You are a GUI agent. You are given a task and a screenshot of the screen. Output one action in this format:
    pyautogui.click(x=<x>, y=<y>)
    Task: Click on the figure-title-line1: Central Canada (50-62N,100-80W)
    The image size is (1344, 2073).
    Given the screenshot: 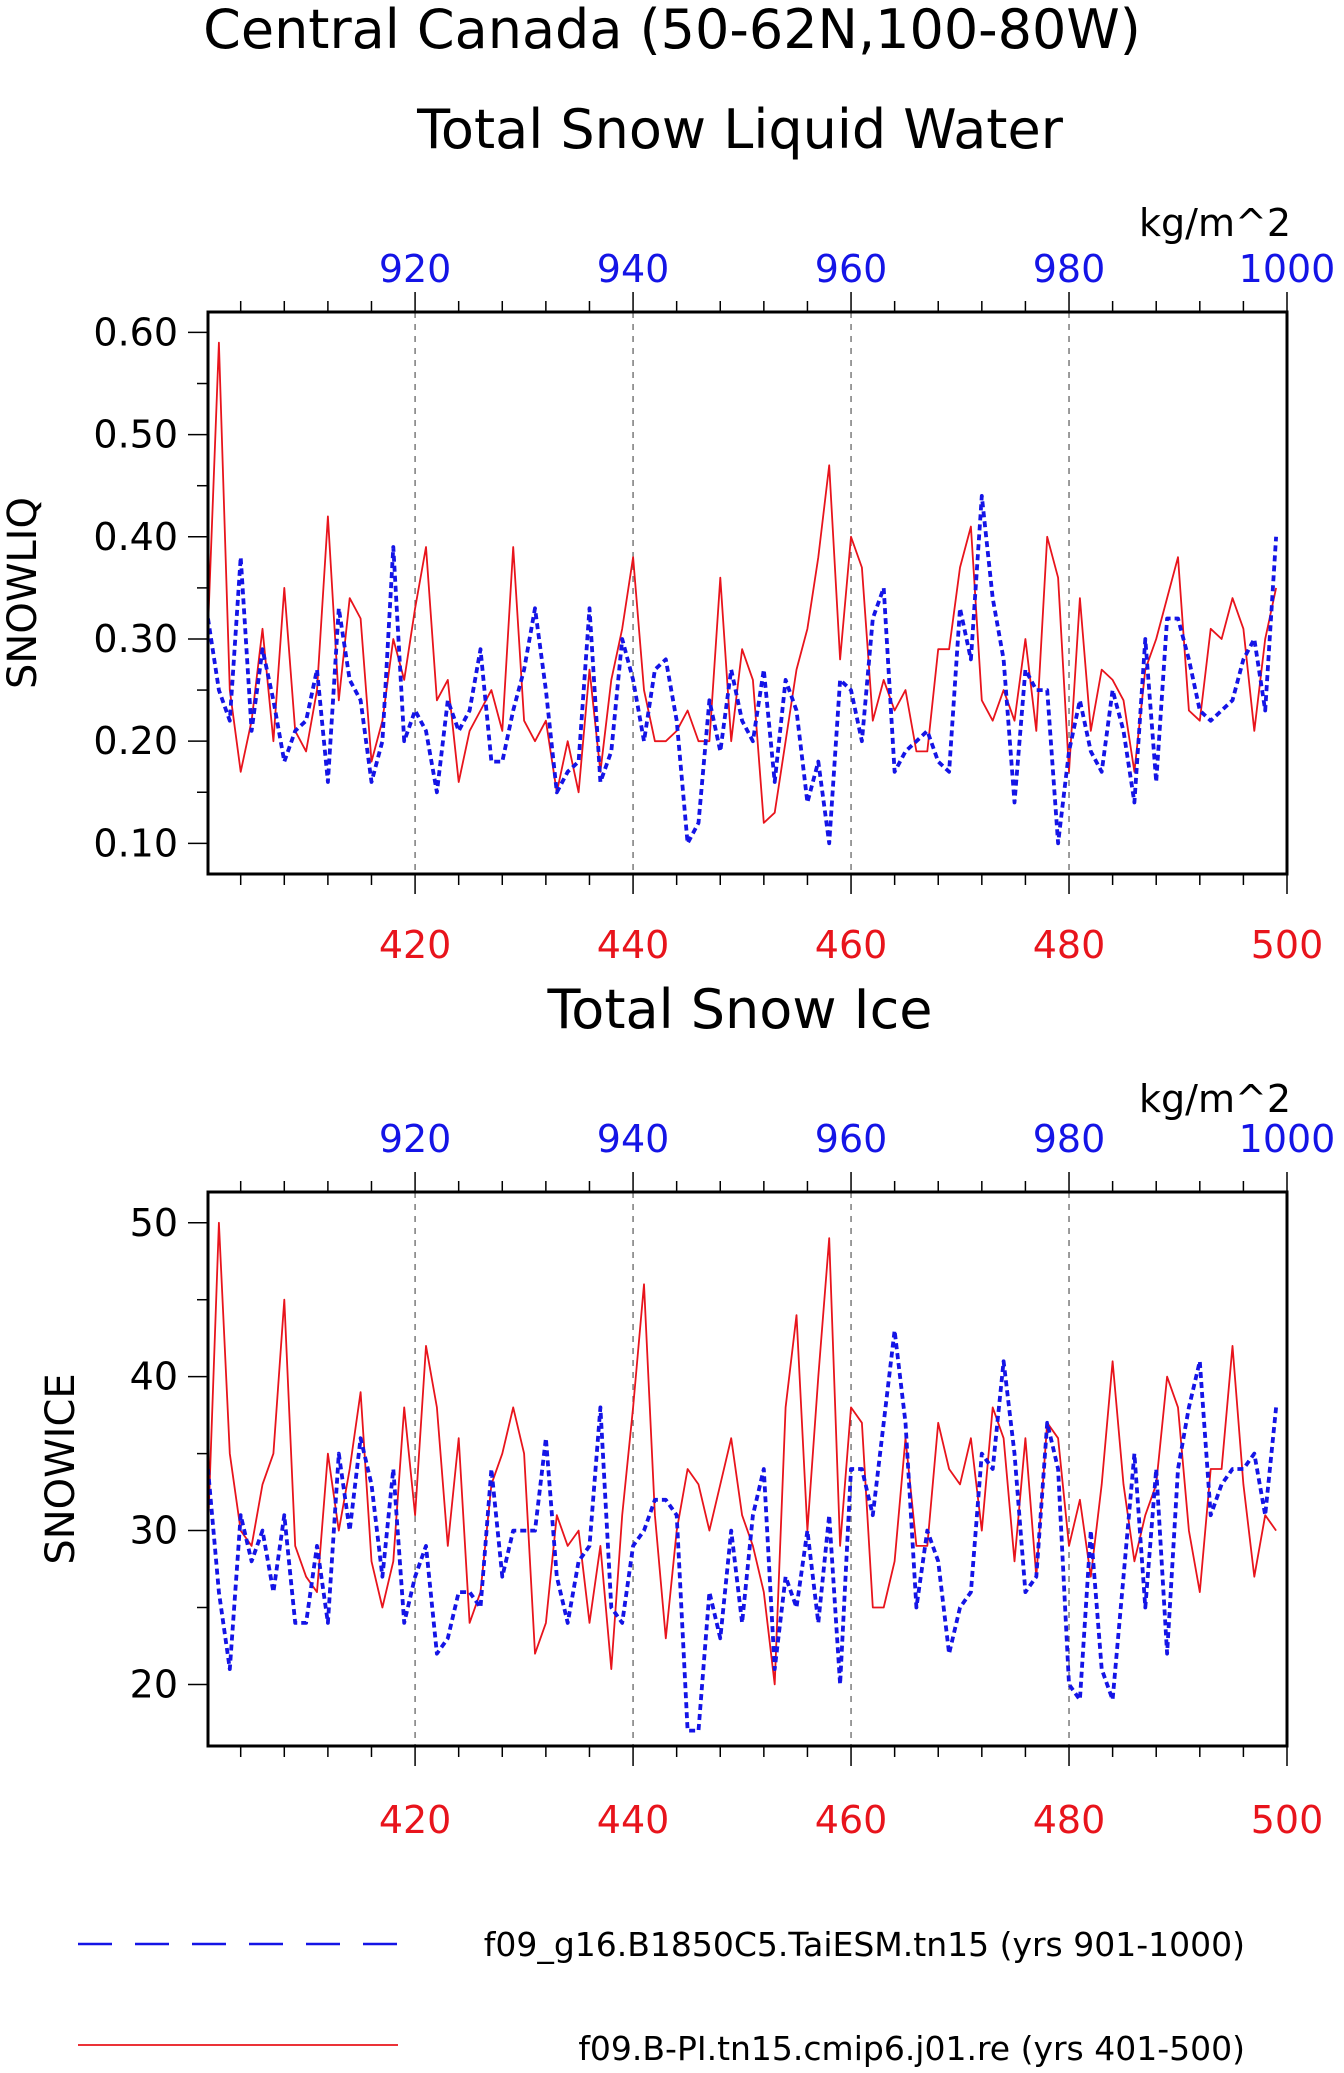 What is the action you would take?
    pyautogui.click(x=672, y=30)
    